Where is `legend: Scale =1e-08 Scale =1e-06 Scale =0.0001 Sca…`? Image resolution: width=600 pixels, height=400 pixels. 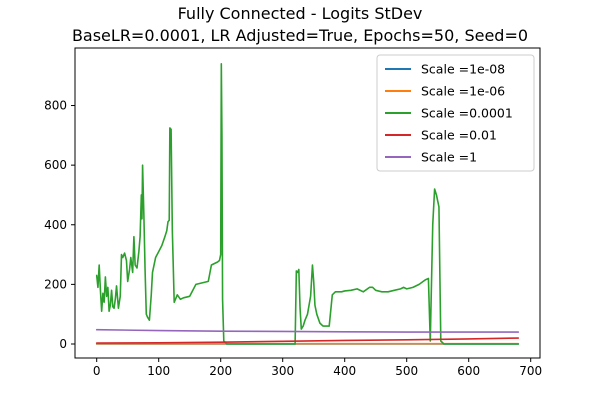
legend: Scale =1e-08 Scale =1e-06 Scale =0.0001 Sca… is located at coordinates (455, 113).